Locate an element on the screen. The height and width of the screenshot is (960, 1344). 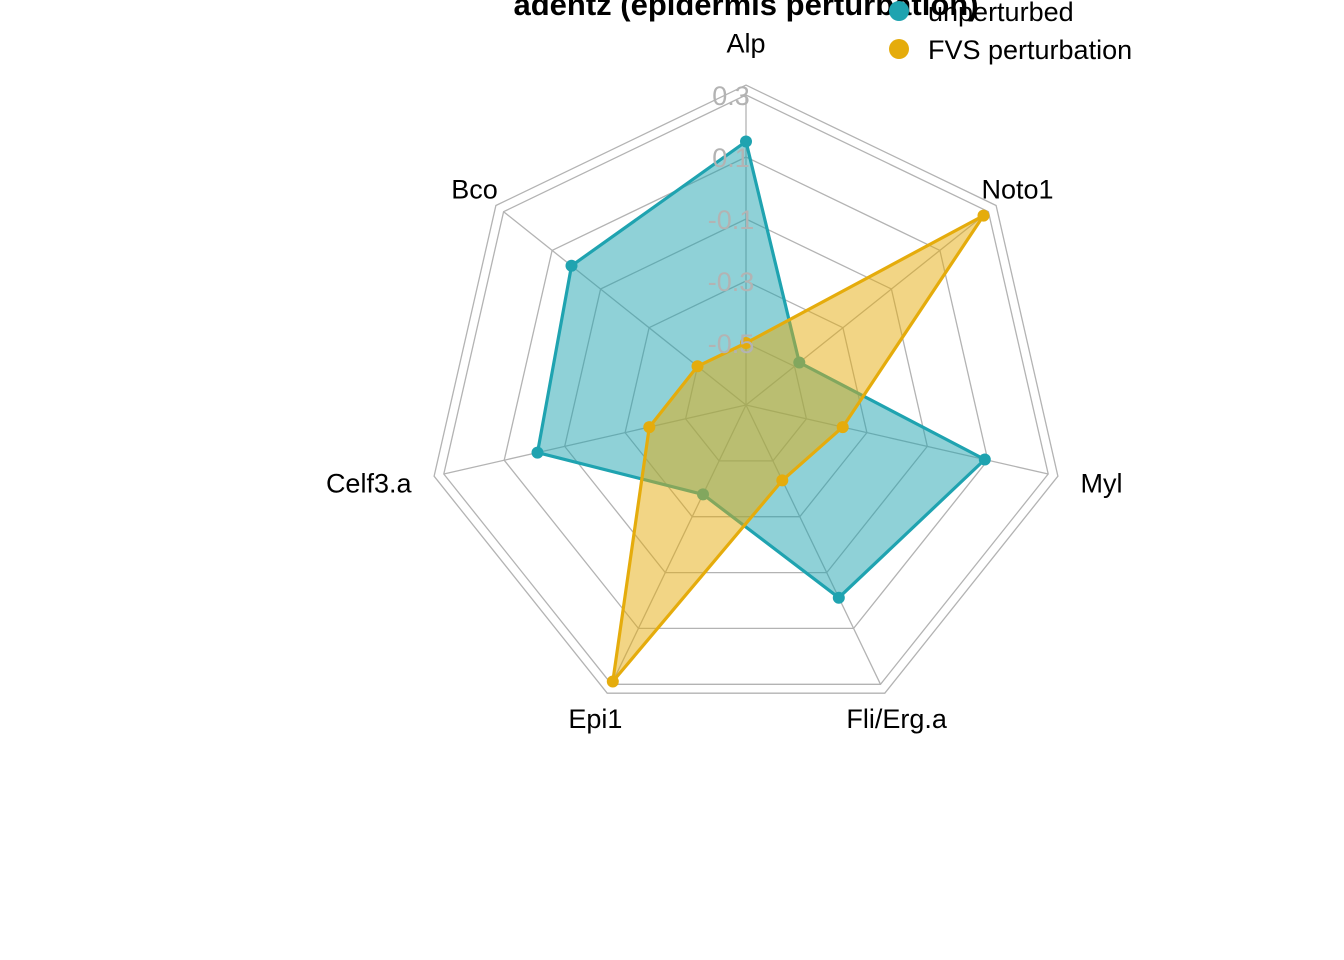
series-line is located at coordinates (798, 449).